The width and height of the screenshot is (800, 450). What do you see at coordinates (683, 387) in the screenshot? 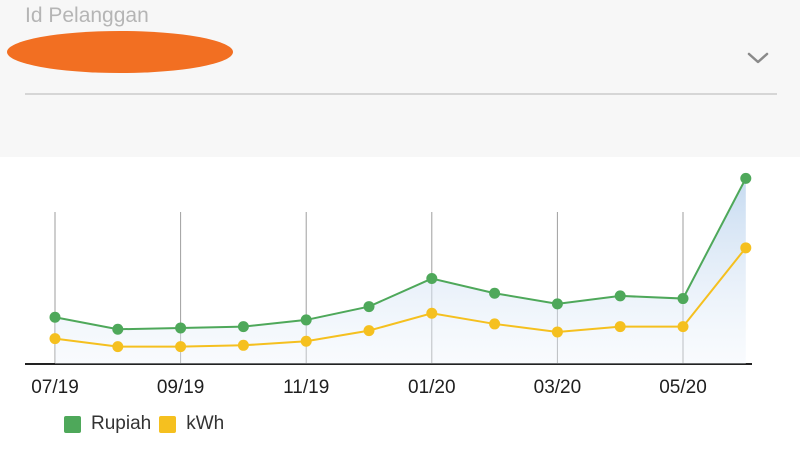
I see `x-tick-label-05-20: 05/20` at bounding box center [683, 387].